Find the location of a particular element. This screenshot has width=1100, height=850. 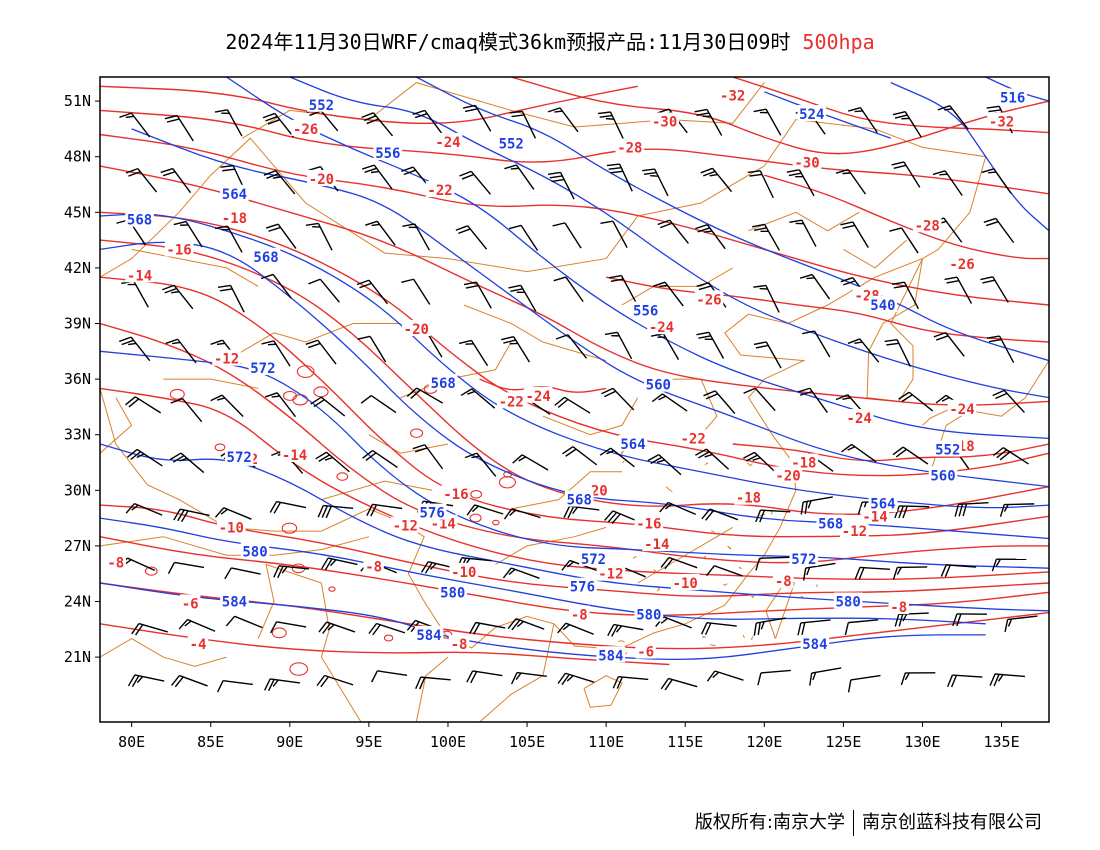

copyright-company: 南京创蓝科技有限公司 is located at coordinates (952, 822).